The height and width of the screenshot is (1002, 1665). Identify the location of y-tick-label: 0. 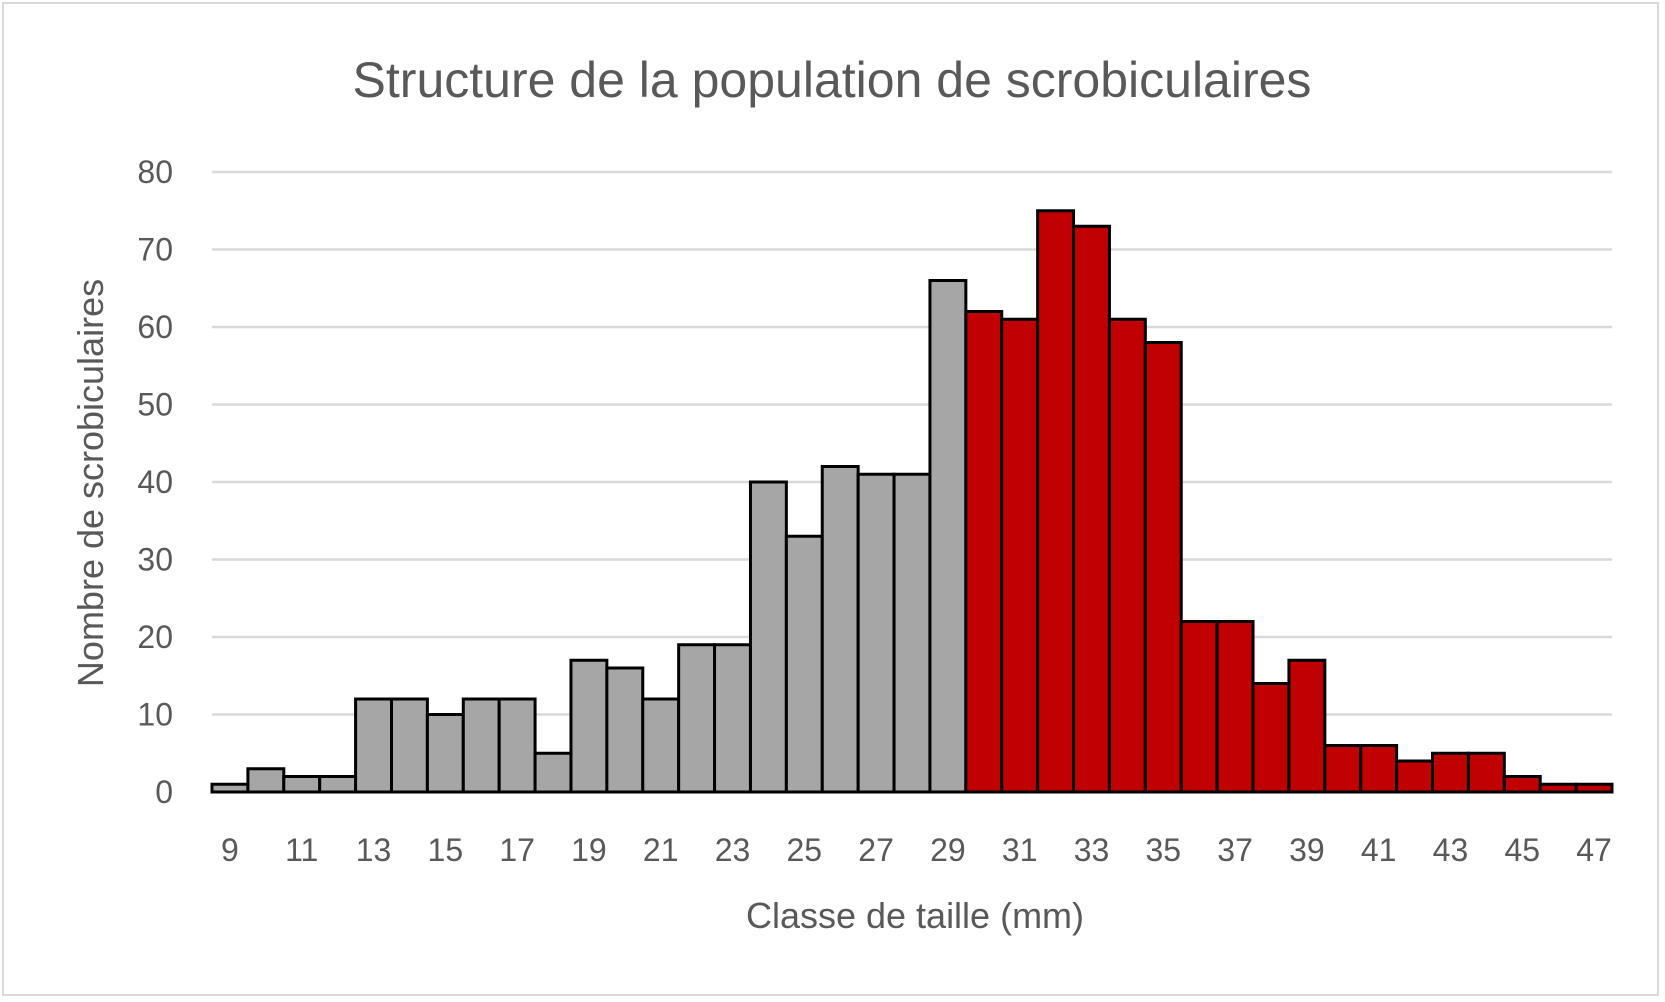
(164, 792).